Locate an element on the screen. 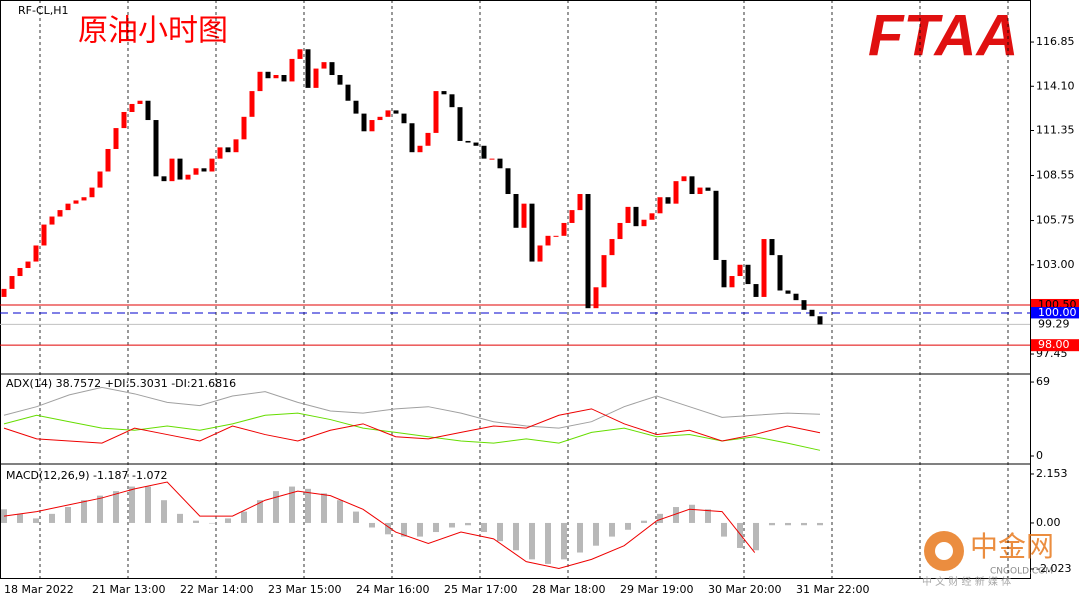 The image size is (1080, 601). level-label: 100.00 is located at coordinates (1057, 312).